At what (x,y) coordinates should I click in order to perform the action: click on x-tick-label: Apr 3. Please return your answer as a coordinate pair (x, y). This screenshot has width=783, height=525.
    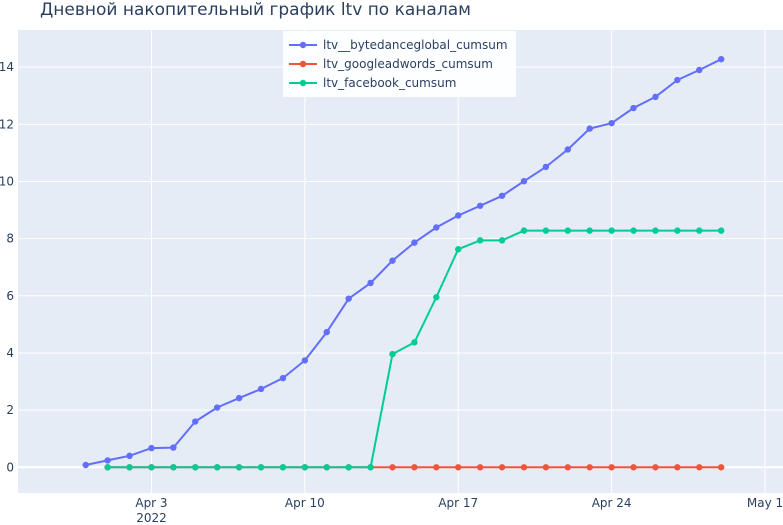
    Looking at the image, I should click on (151, 503).